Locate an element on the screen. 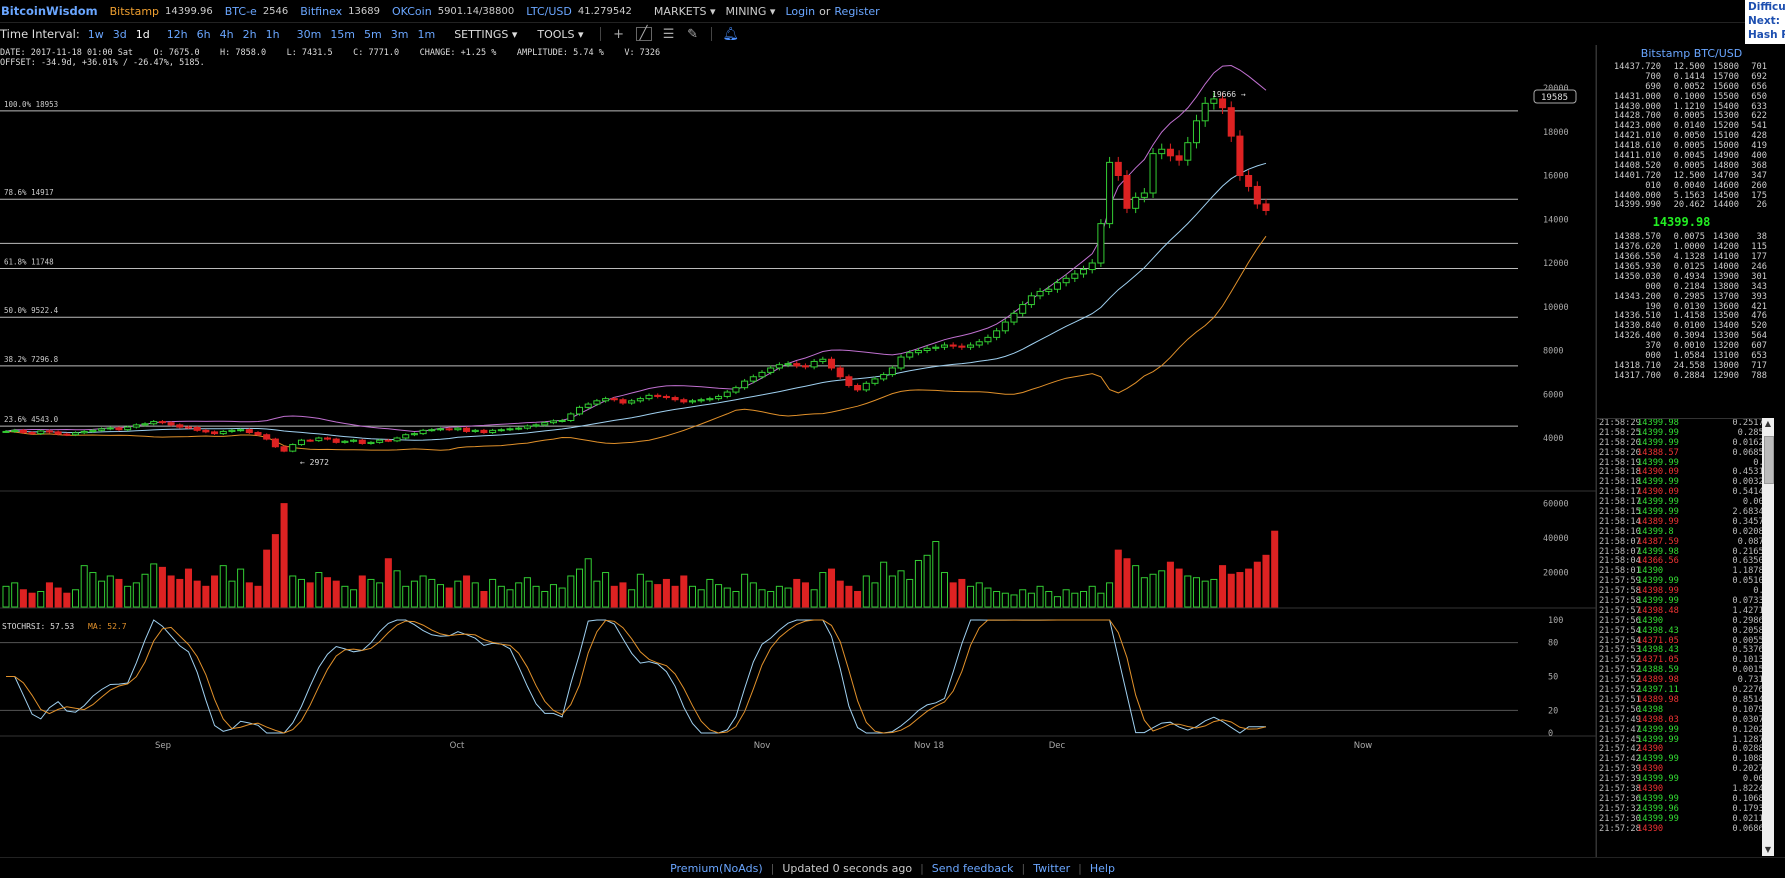  exchange-name: OKCoin is located at coordinates (411, 11).